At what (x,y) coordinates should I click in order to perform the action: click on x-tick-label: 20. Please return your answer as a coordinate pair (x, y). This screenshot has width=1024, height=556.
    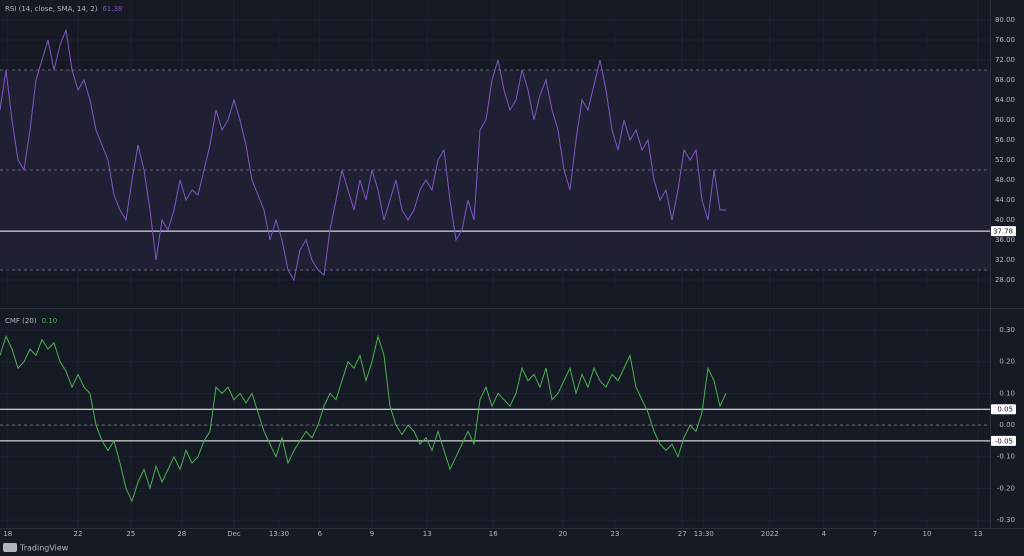
    Looking at the image, I should click on (562, 534).